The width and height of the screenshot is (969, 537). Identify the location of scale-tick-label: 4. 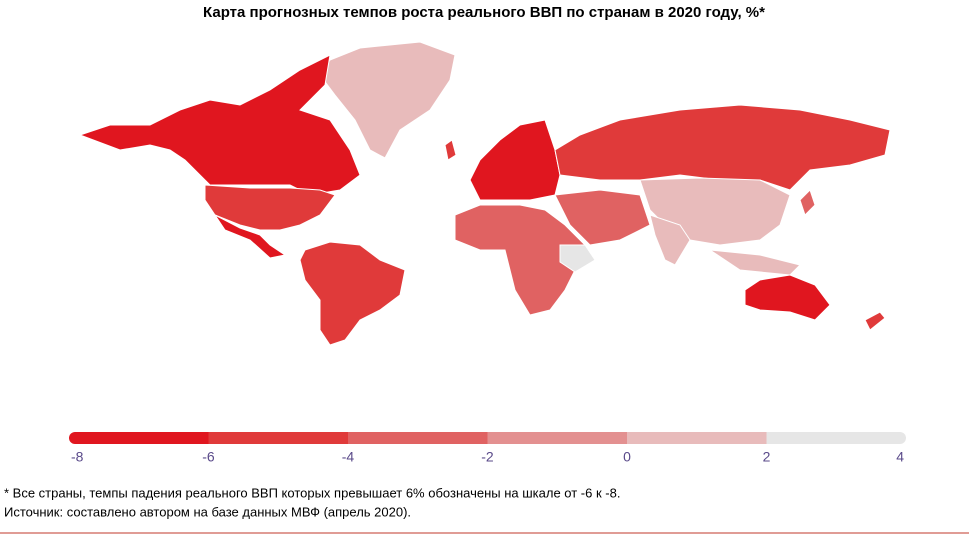
(900, 457).